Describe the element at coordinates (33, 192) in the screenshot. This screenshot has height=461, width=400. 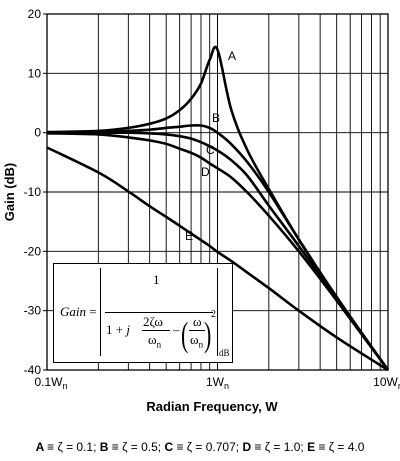
I see `y-tick-label: -10` at that location.